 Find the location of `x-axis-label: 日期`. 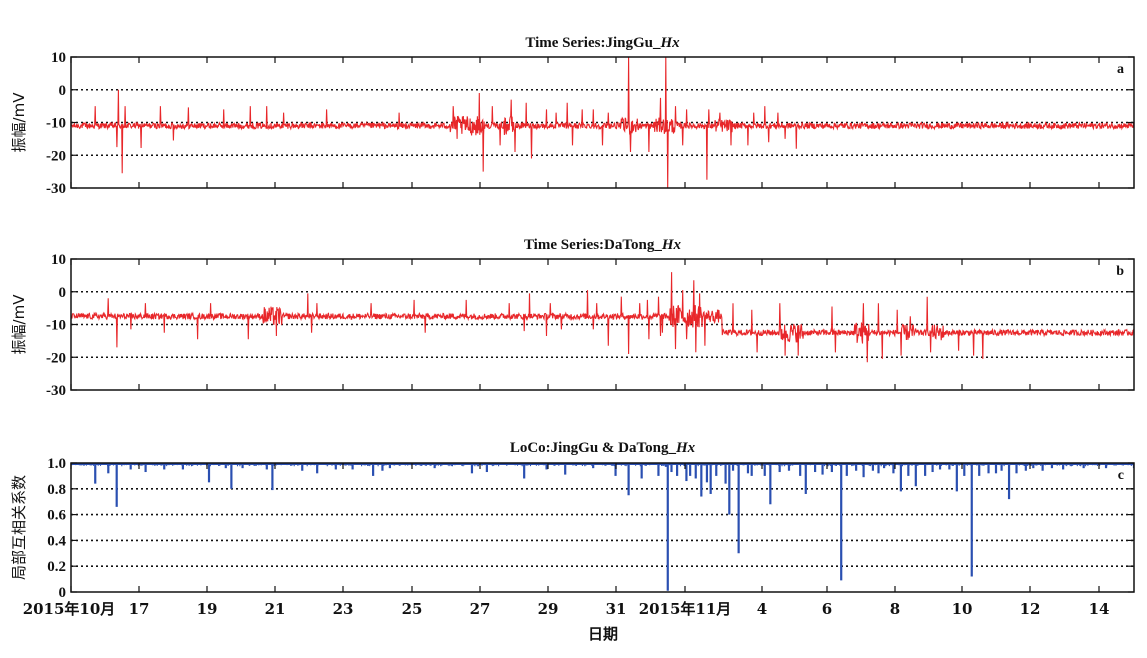

x-axis-label: 日期 is located at coordinates (603, 634).